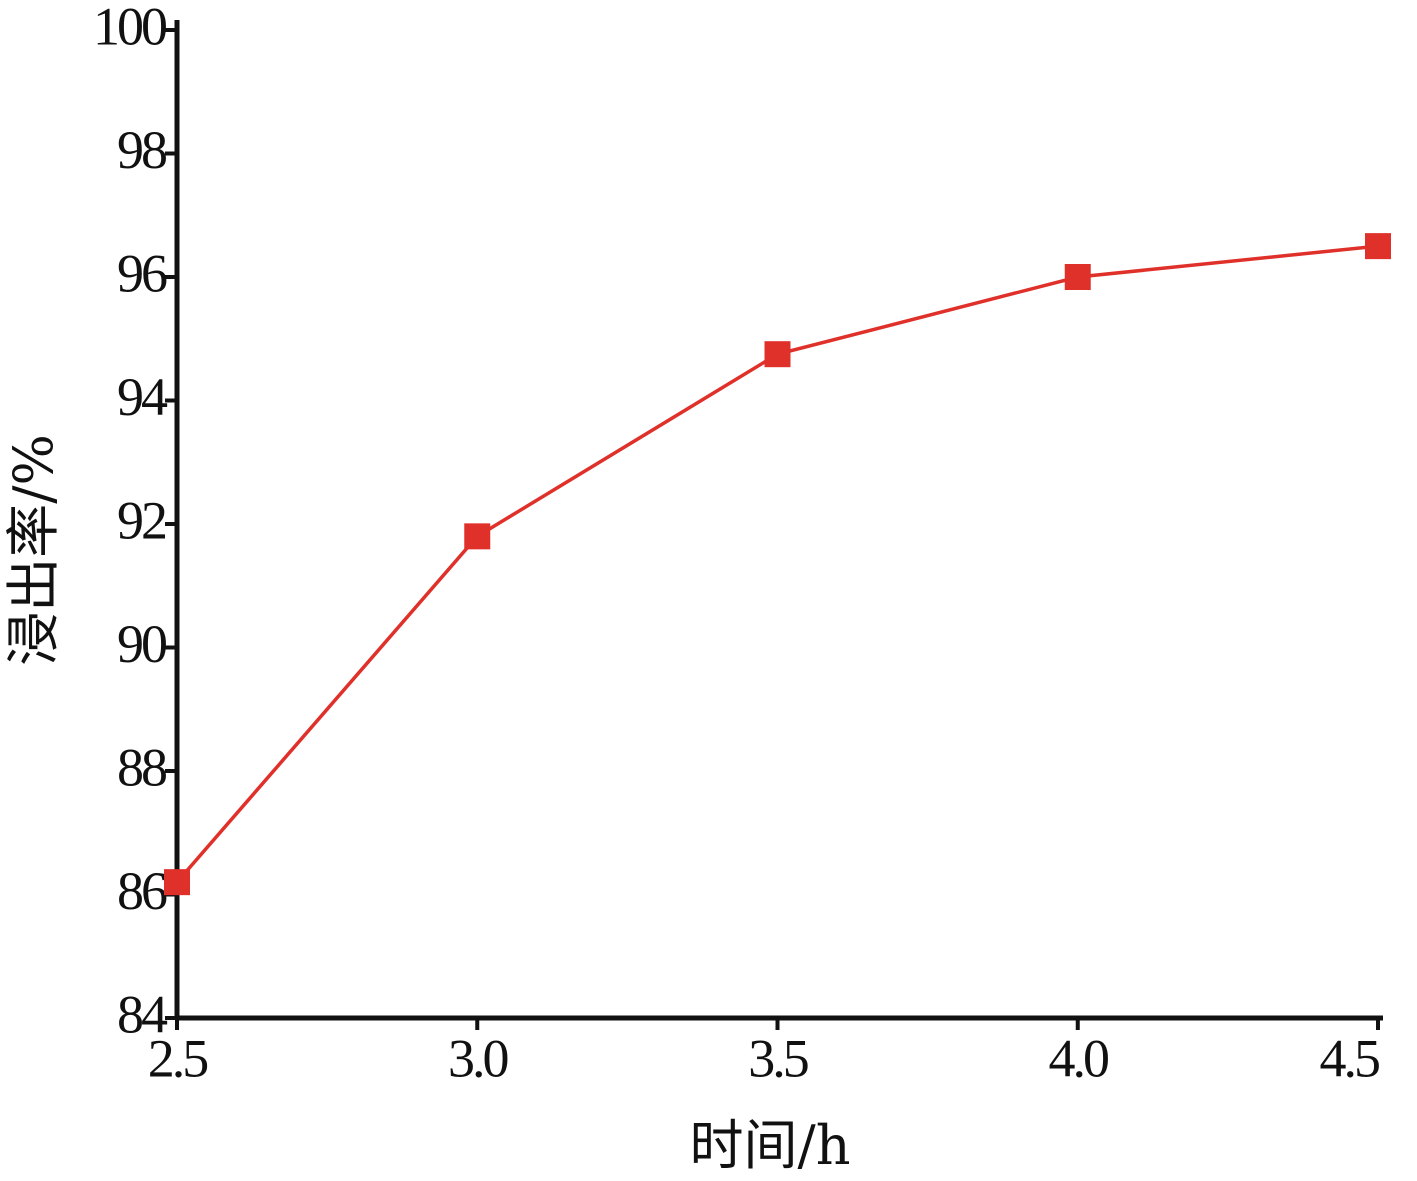 The width and height of the screenshot is (1417, 1181). Describe the element at coordinates (33, 550) in the screenshot. I see `y-axis-label: 浸出率/%` at that location.